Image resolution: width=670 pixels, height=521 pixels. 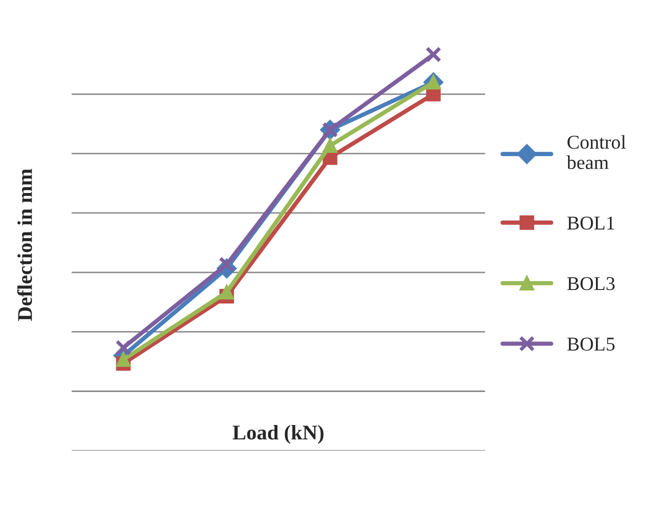 What do you see at coordinates (596, 152) in the screenshot?
I see `legend-label: Control beam` at bounding box center [596, 152].